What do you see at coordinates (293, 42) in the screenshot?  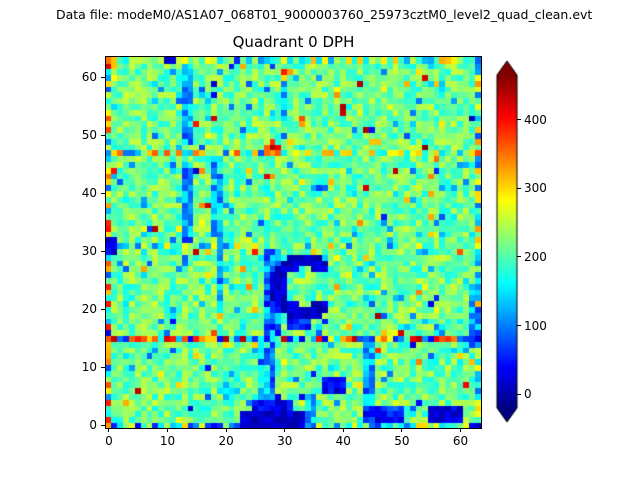 I see `chart-title: Quadrant 0 DPH` at bounding box center [293, 42].